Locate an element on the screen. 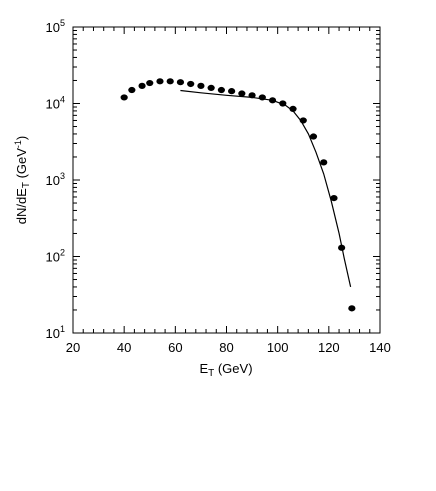 The width and height of the screenshot is (436, 491). x-tick-label: 20 is located at coordinates (73, 347).